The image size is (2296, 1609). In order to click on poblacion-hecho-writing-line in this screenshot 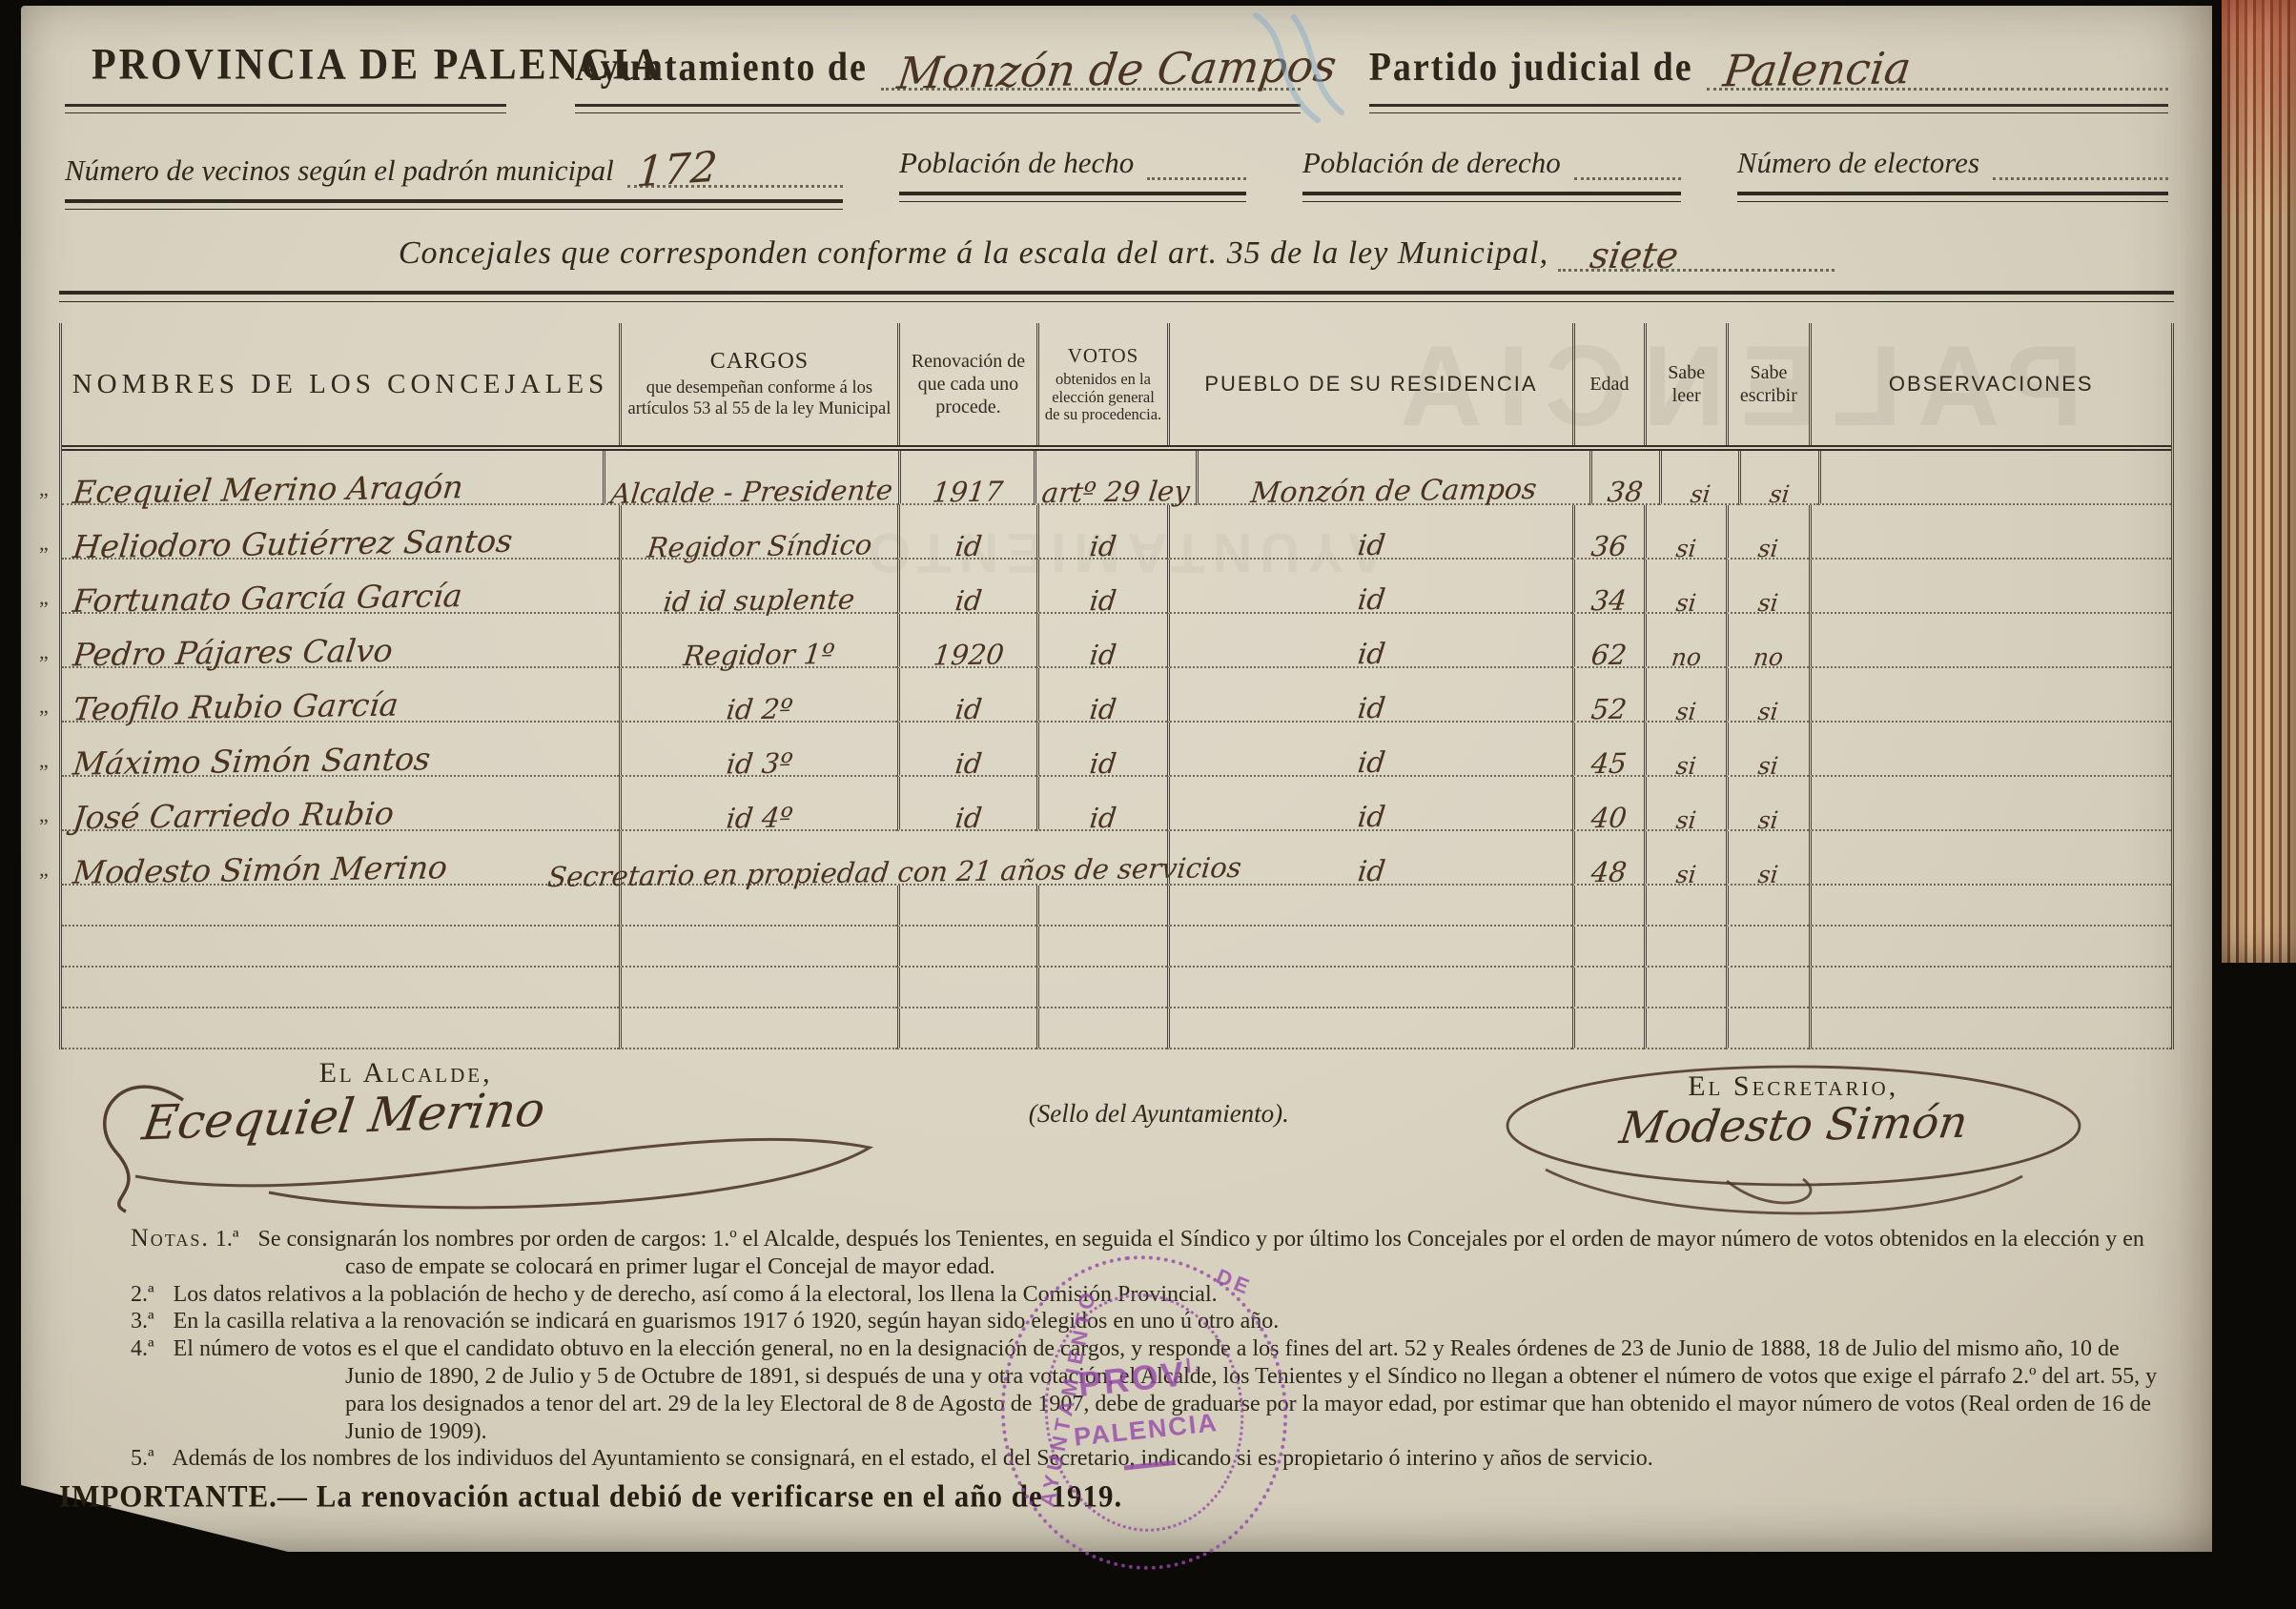, I will do `click(1197, 179)`.